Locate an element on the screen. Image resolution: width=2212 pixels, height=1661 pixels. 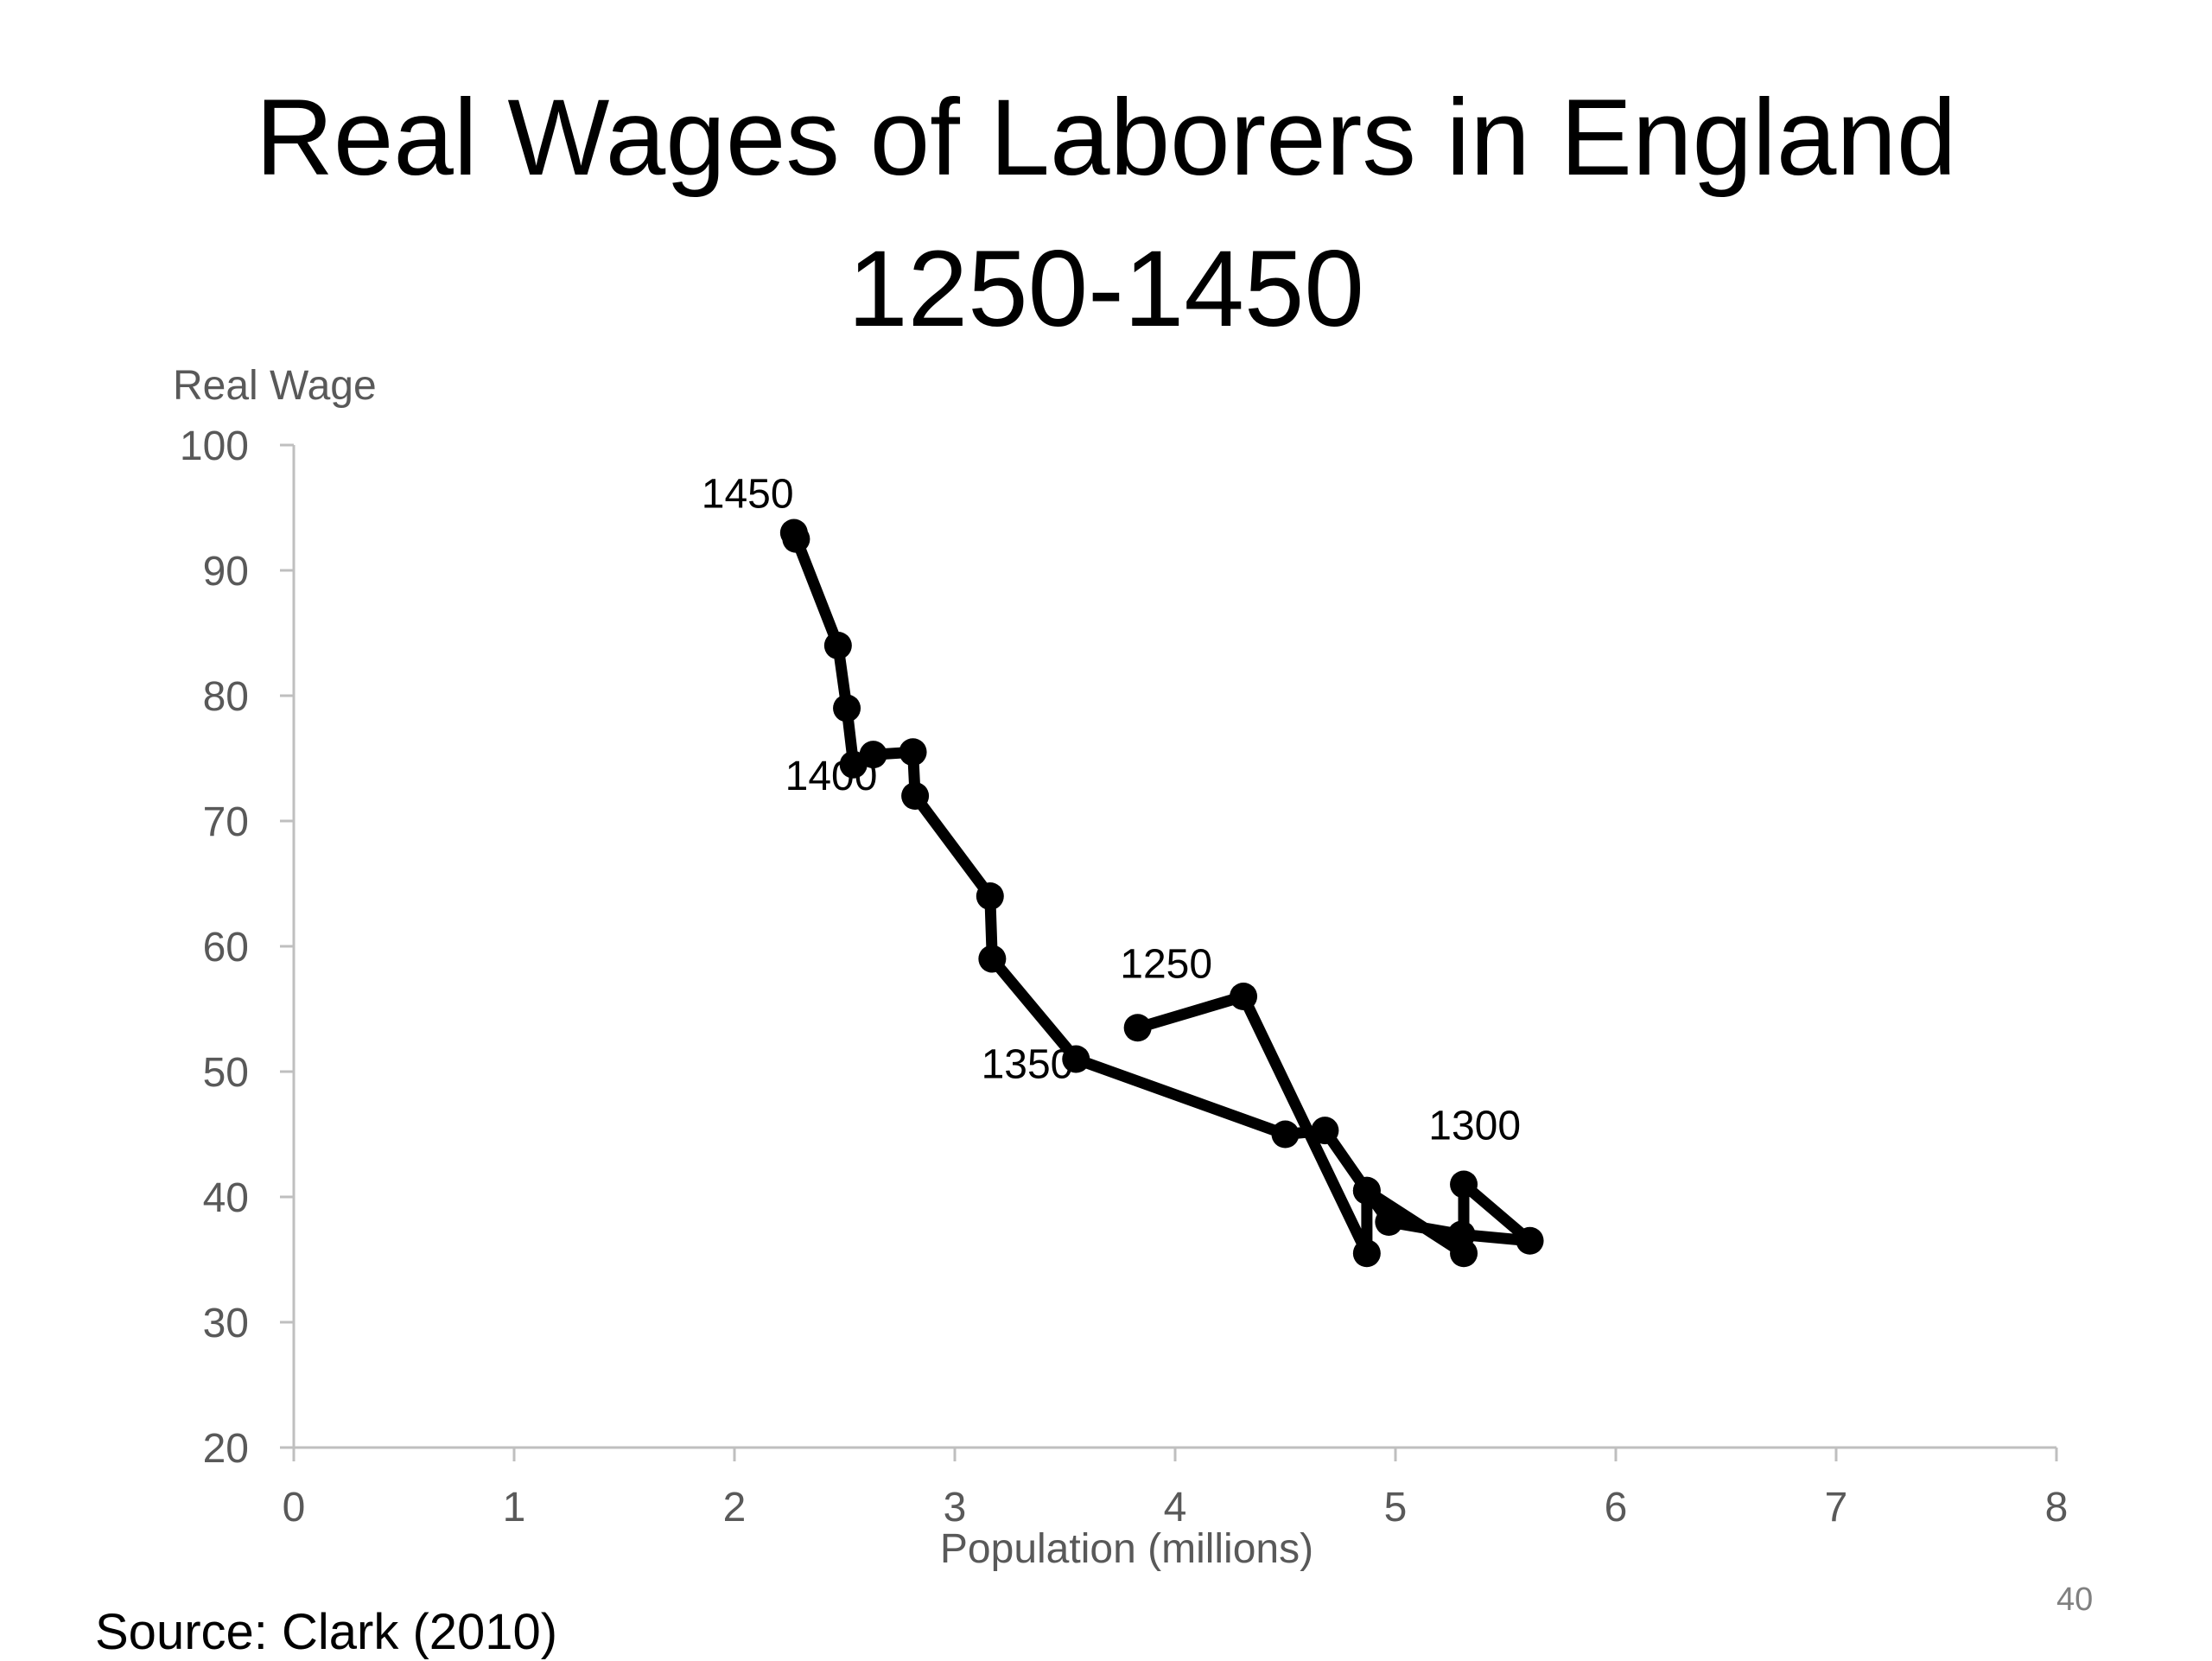
x-tick-label: 1 is located at coordinates (514, 1508).